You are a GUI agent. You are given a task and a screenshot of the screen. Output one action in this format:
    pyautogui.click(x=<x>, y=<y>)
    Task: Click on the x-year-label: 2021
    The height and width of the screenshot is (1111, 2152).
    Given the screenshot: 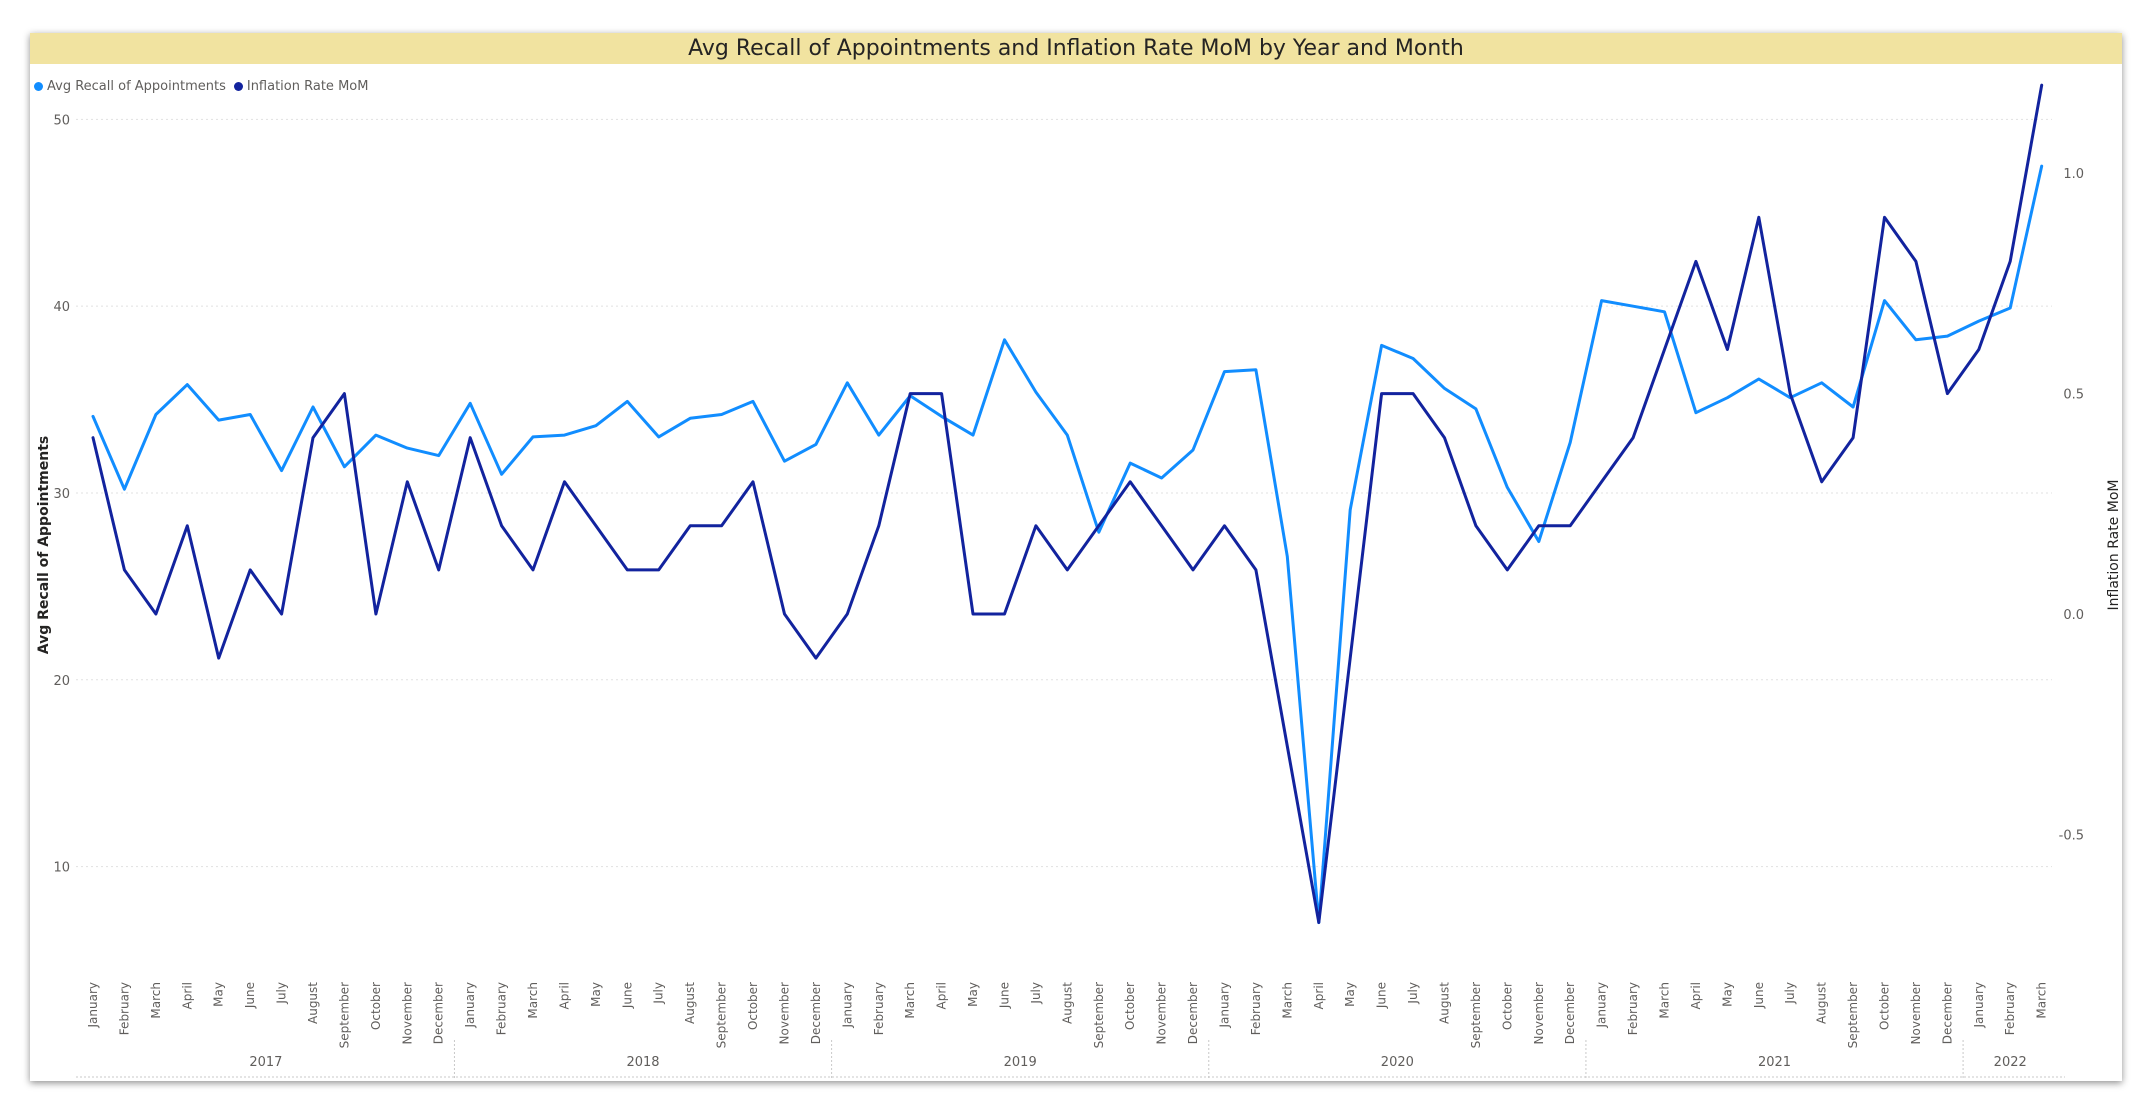 What is the action you would take?
    pyautogui.click(x=1774, y=1062)
    